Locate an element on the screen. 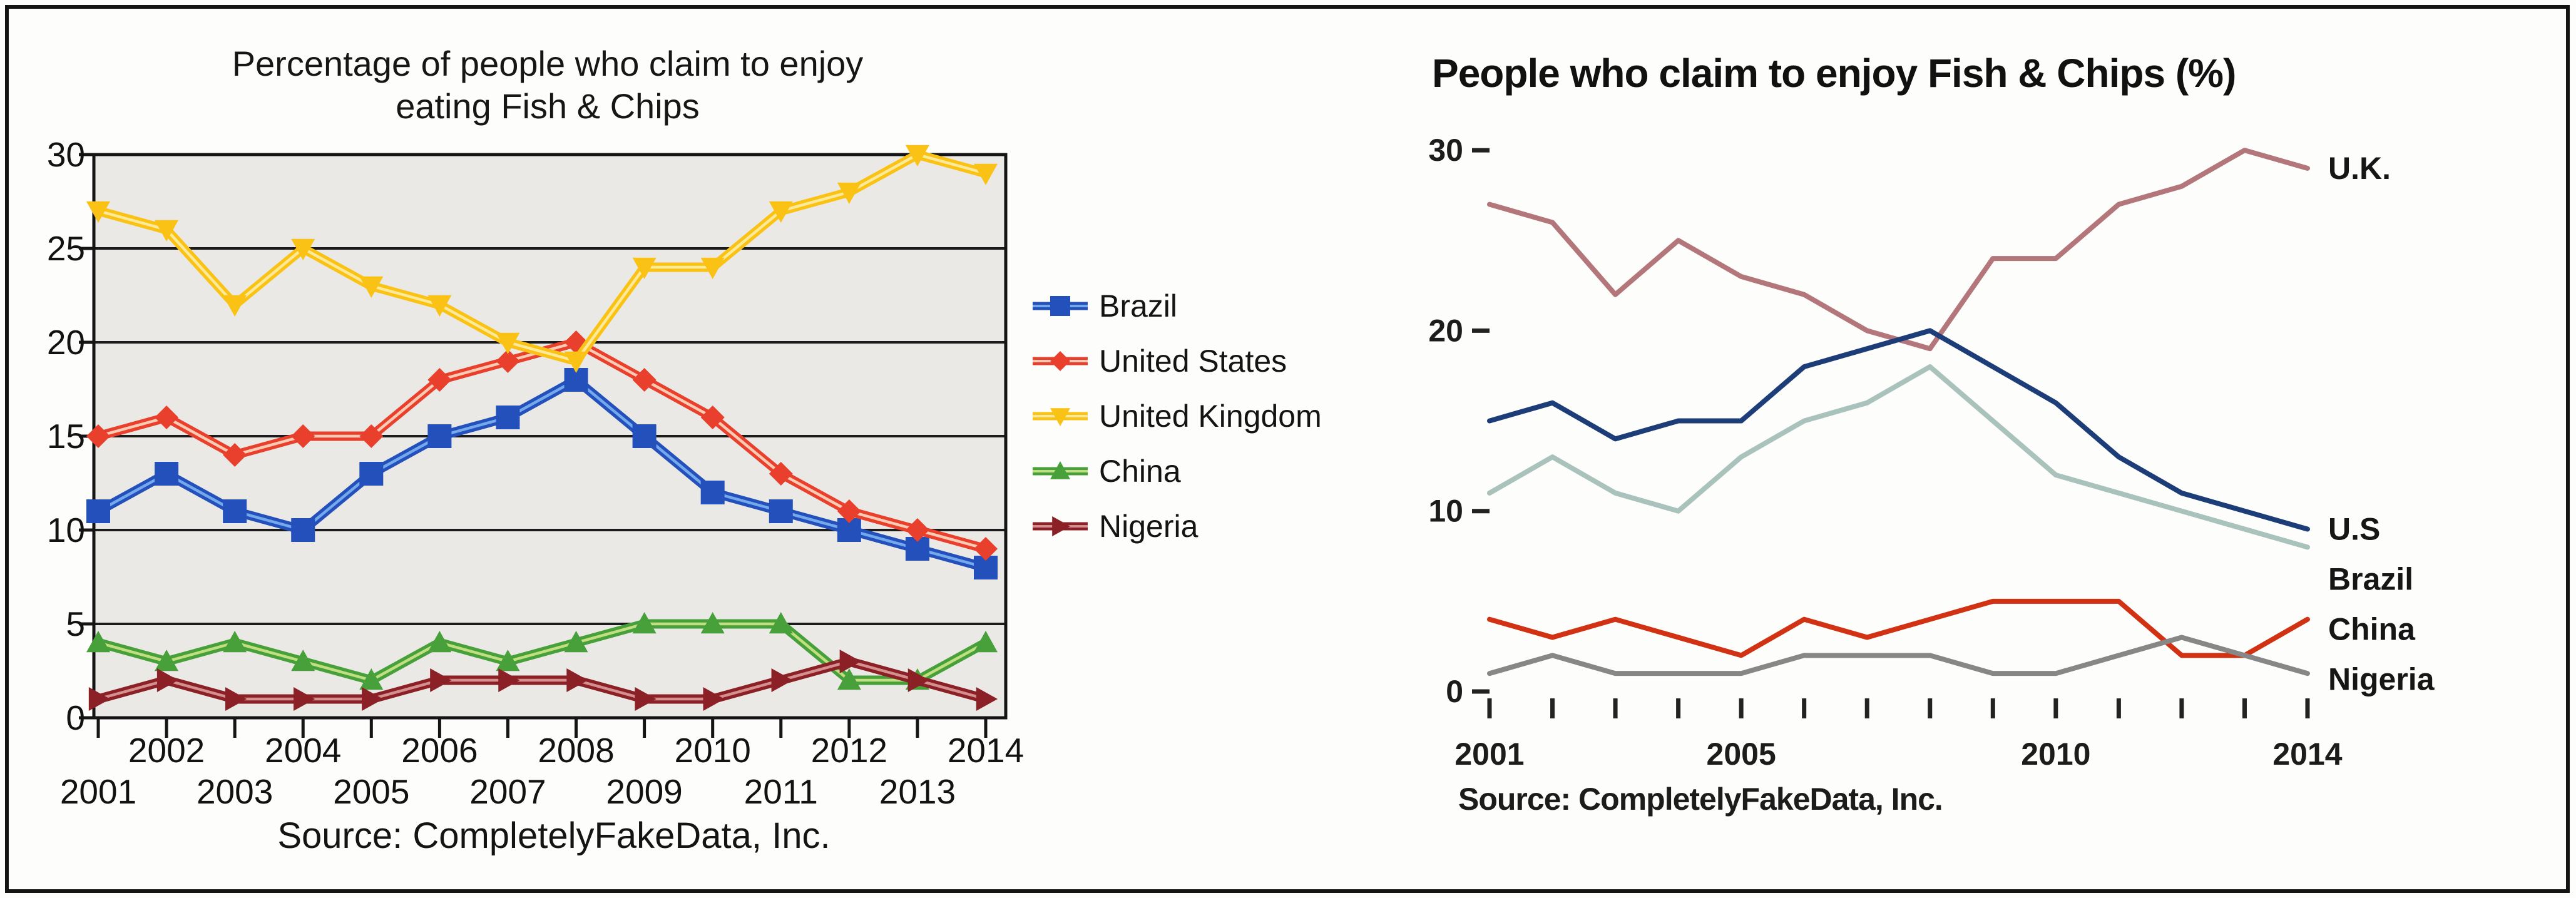 This screenshot has width=2576, height=898. u-k-line is located at coordinates (1898, 250).